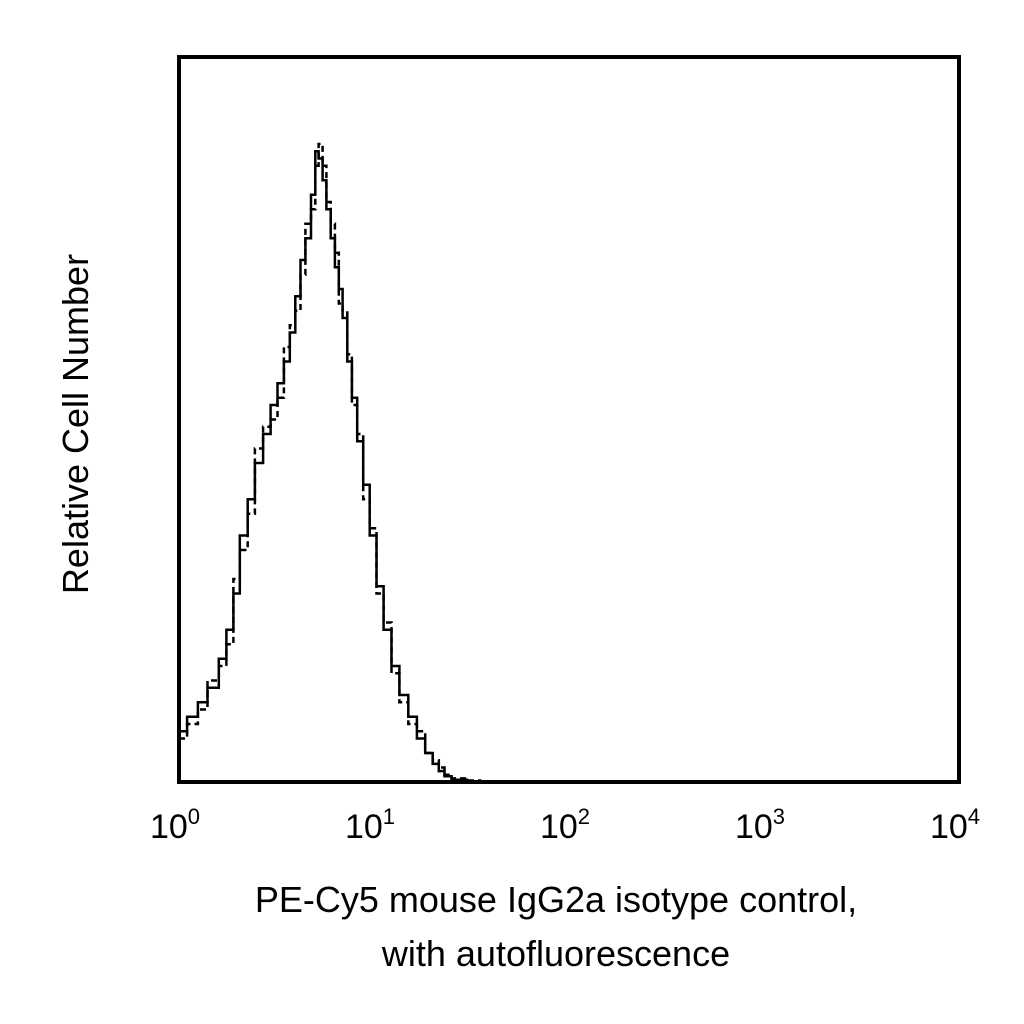 This screenshot has height=1024, width=1024. What do you see at coordinates (584, 816) in the screenshot?
I see `x-tick-exponent: 2` at bounding box center [584, 816].